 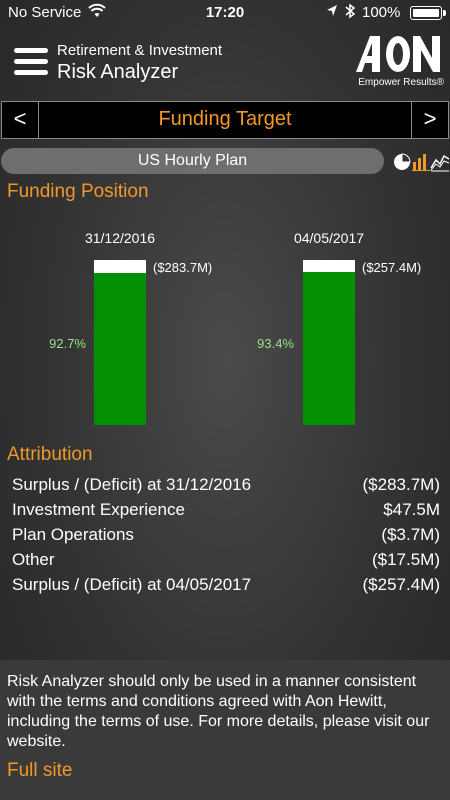 What do you see at coordinates (440, 161) in the screenshot?
I see `line-chart-icon` at bounding box center [440, 161].